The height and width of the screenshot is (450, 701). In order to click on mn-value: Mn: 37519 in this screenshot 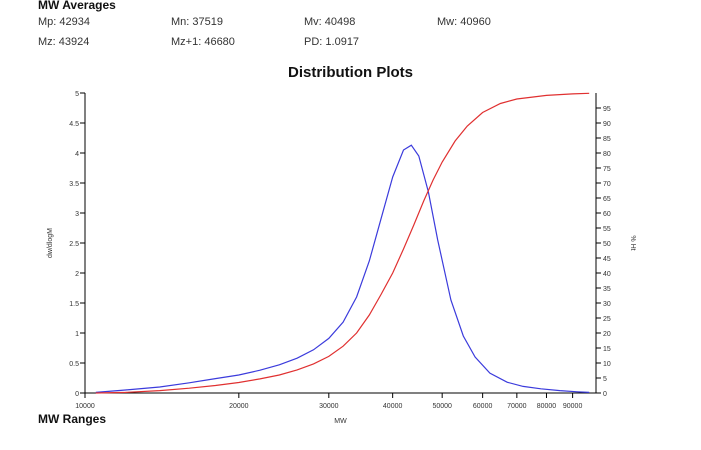, I will do `click(197, 22)`.